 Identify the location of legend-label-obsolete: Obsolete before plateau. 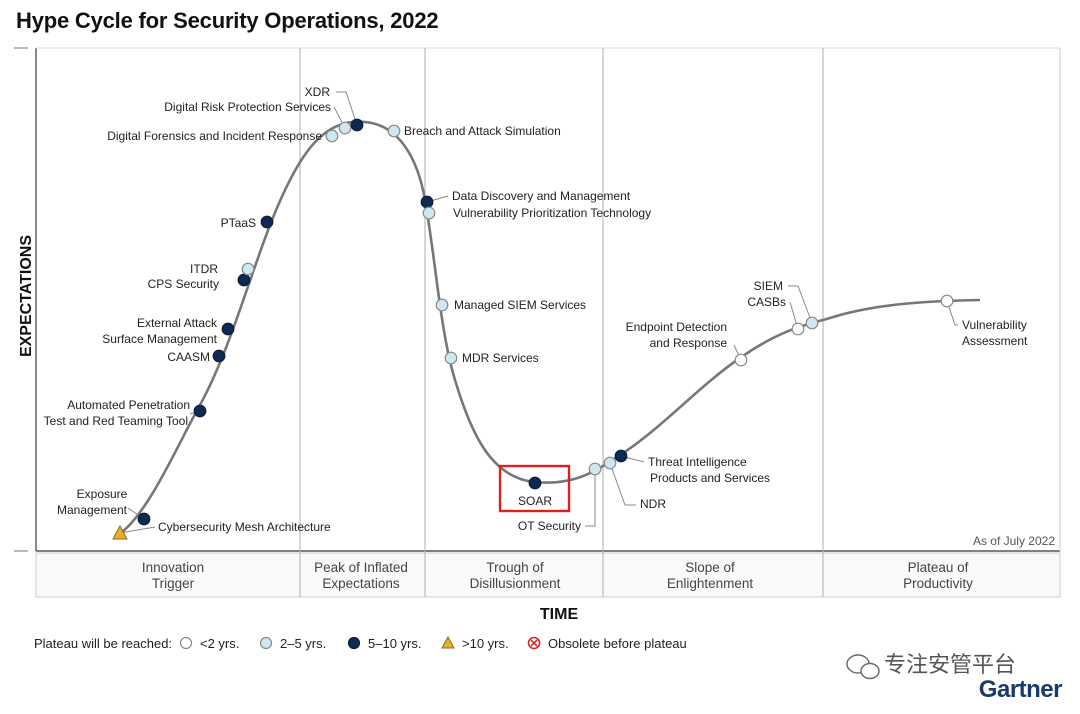
(617, 643).